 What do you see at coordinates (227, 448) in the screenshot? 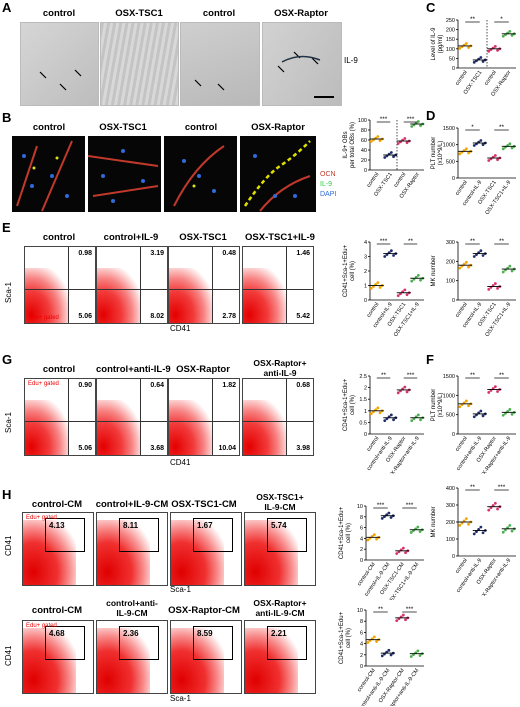
I see `panel-g-quadrant-lower-value-3: 10.04` at bounding box center [227, 448].